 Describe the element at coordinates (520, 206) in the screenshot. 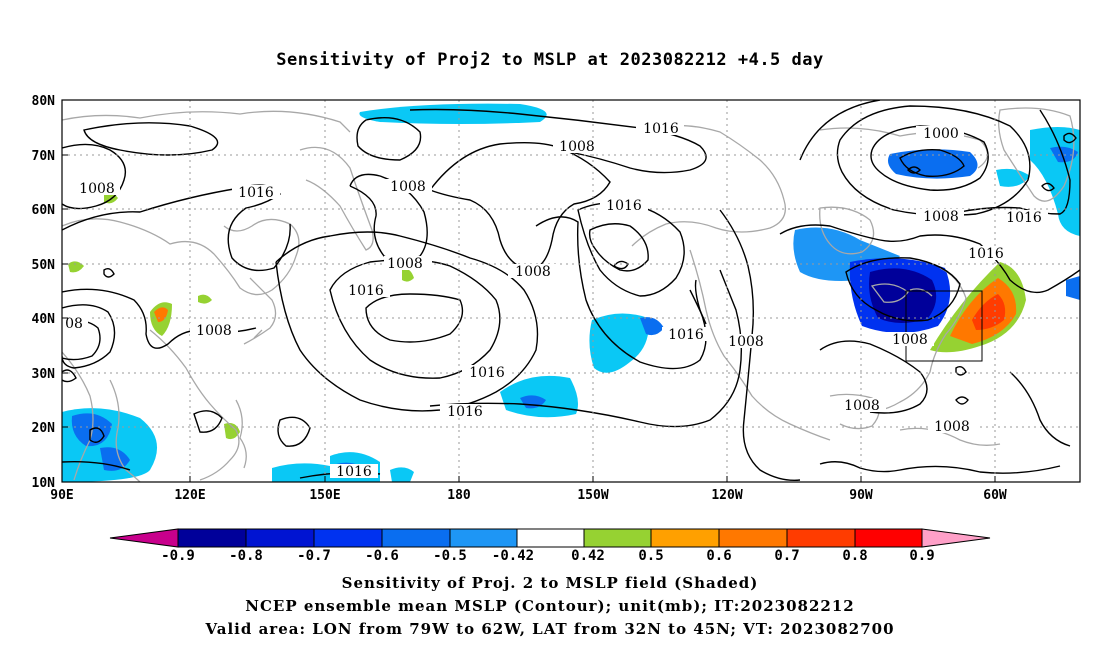

I see `isobar-1008-aleutian` at that location.